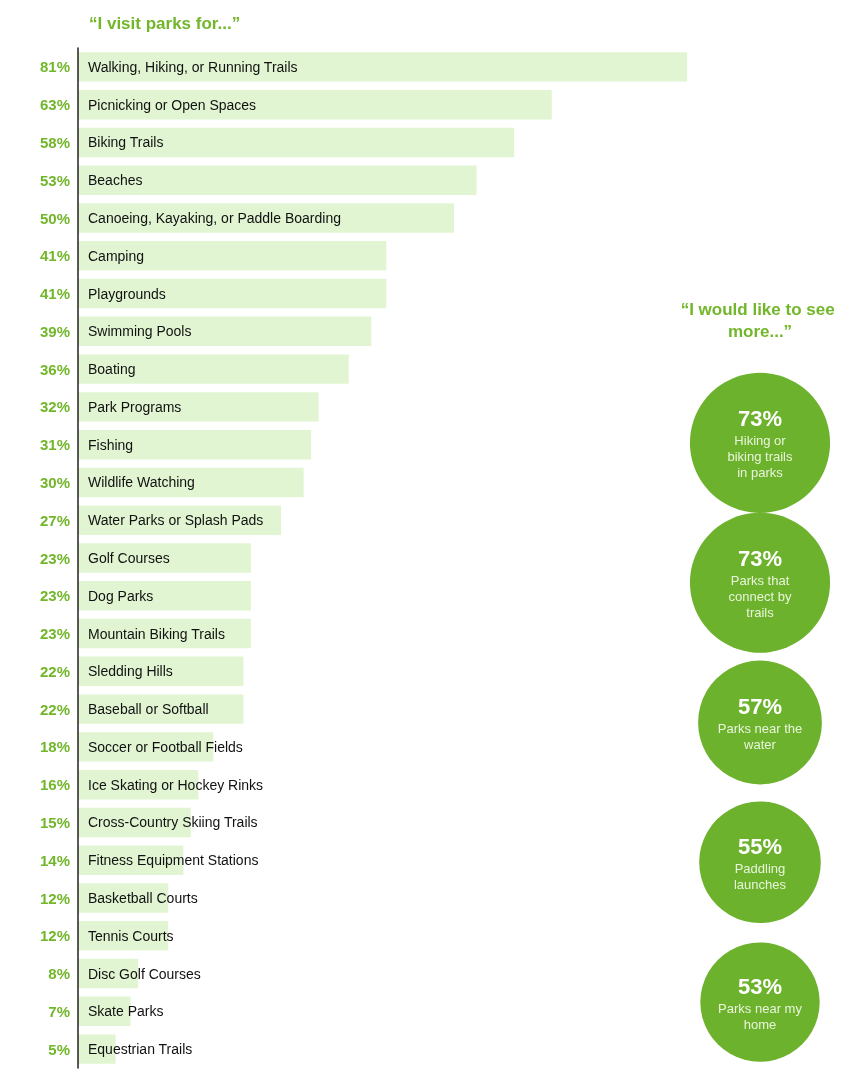 The image size is (866, 1080). Describe the element at coordinates (176, 784) in the screenshot. I see `y-tick-label: Ice Skating or Hockey Rinks` at that location.